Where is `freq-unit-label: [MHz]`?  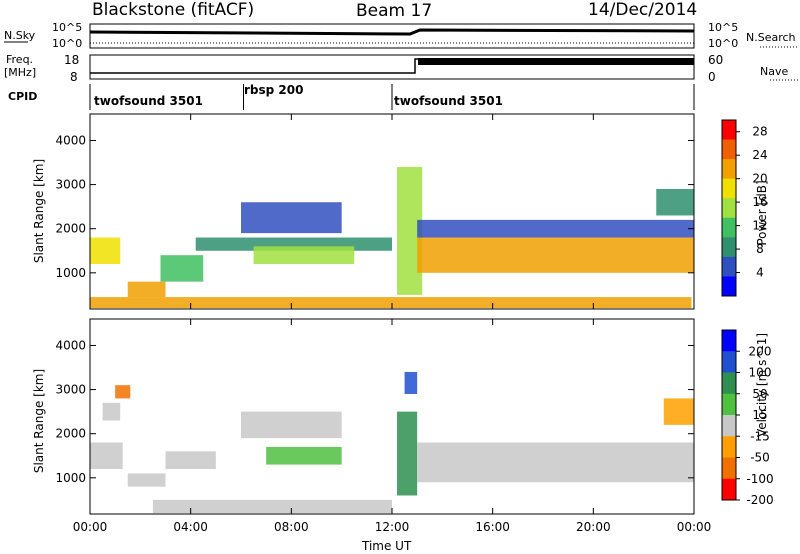
freq-unit-label: [MHz] is located at coordinates (20, 72).